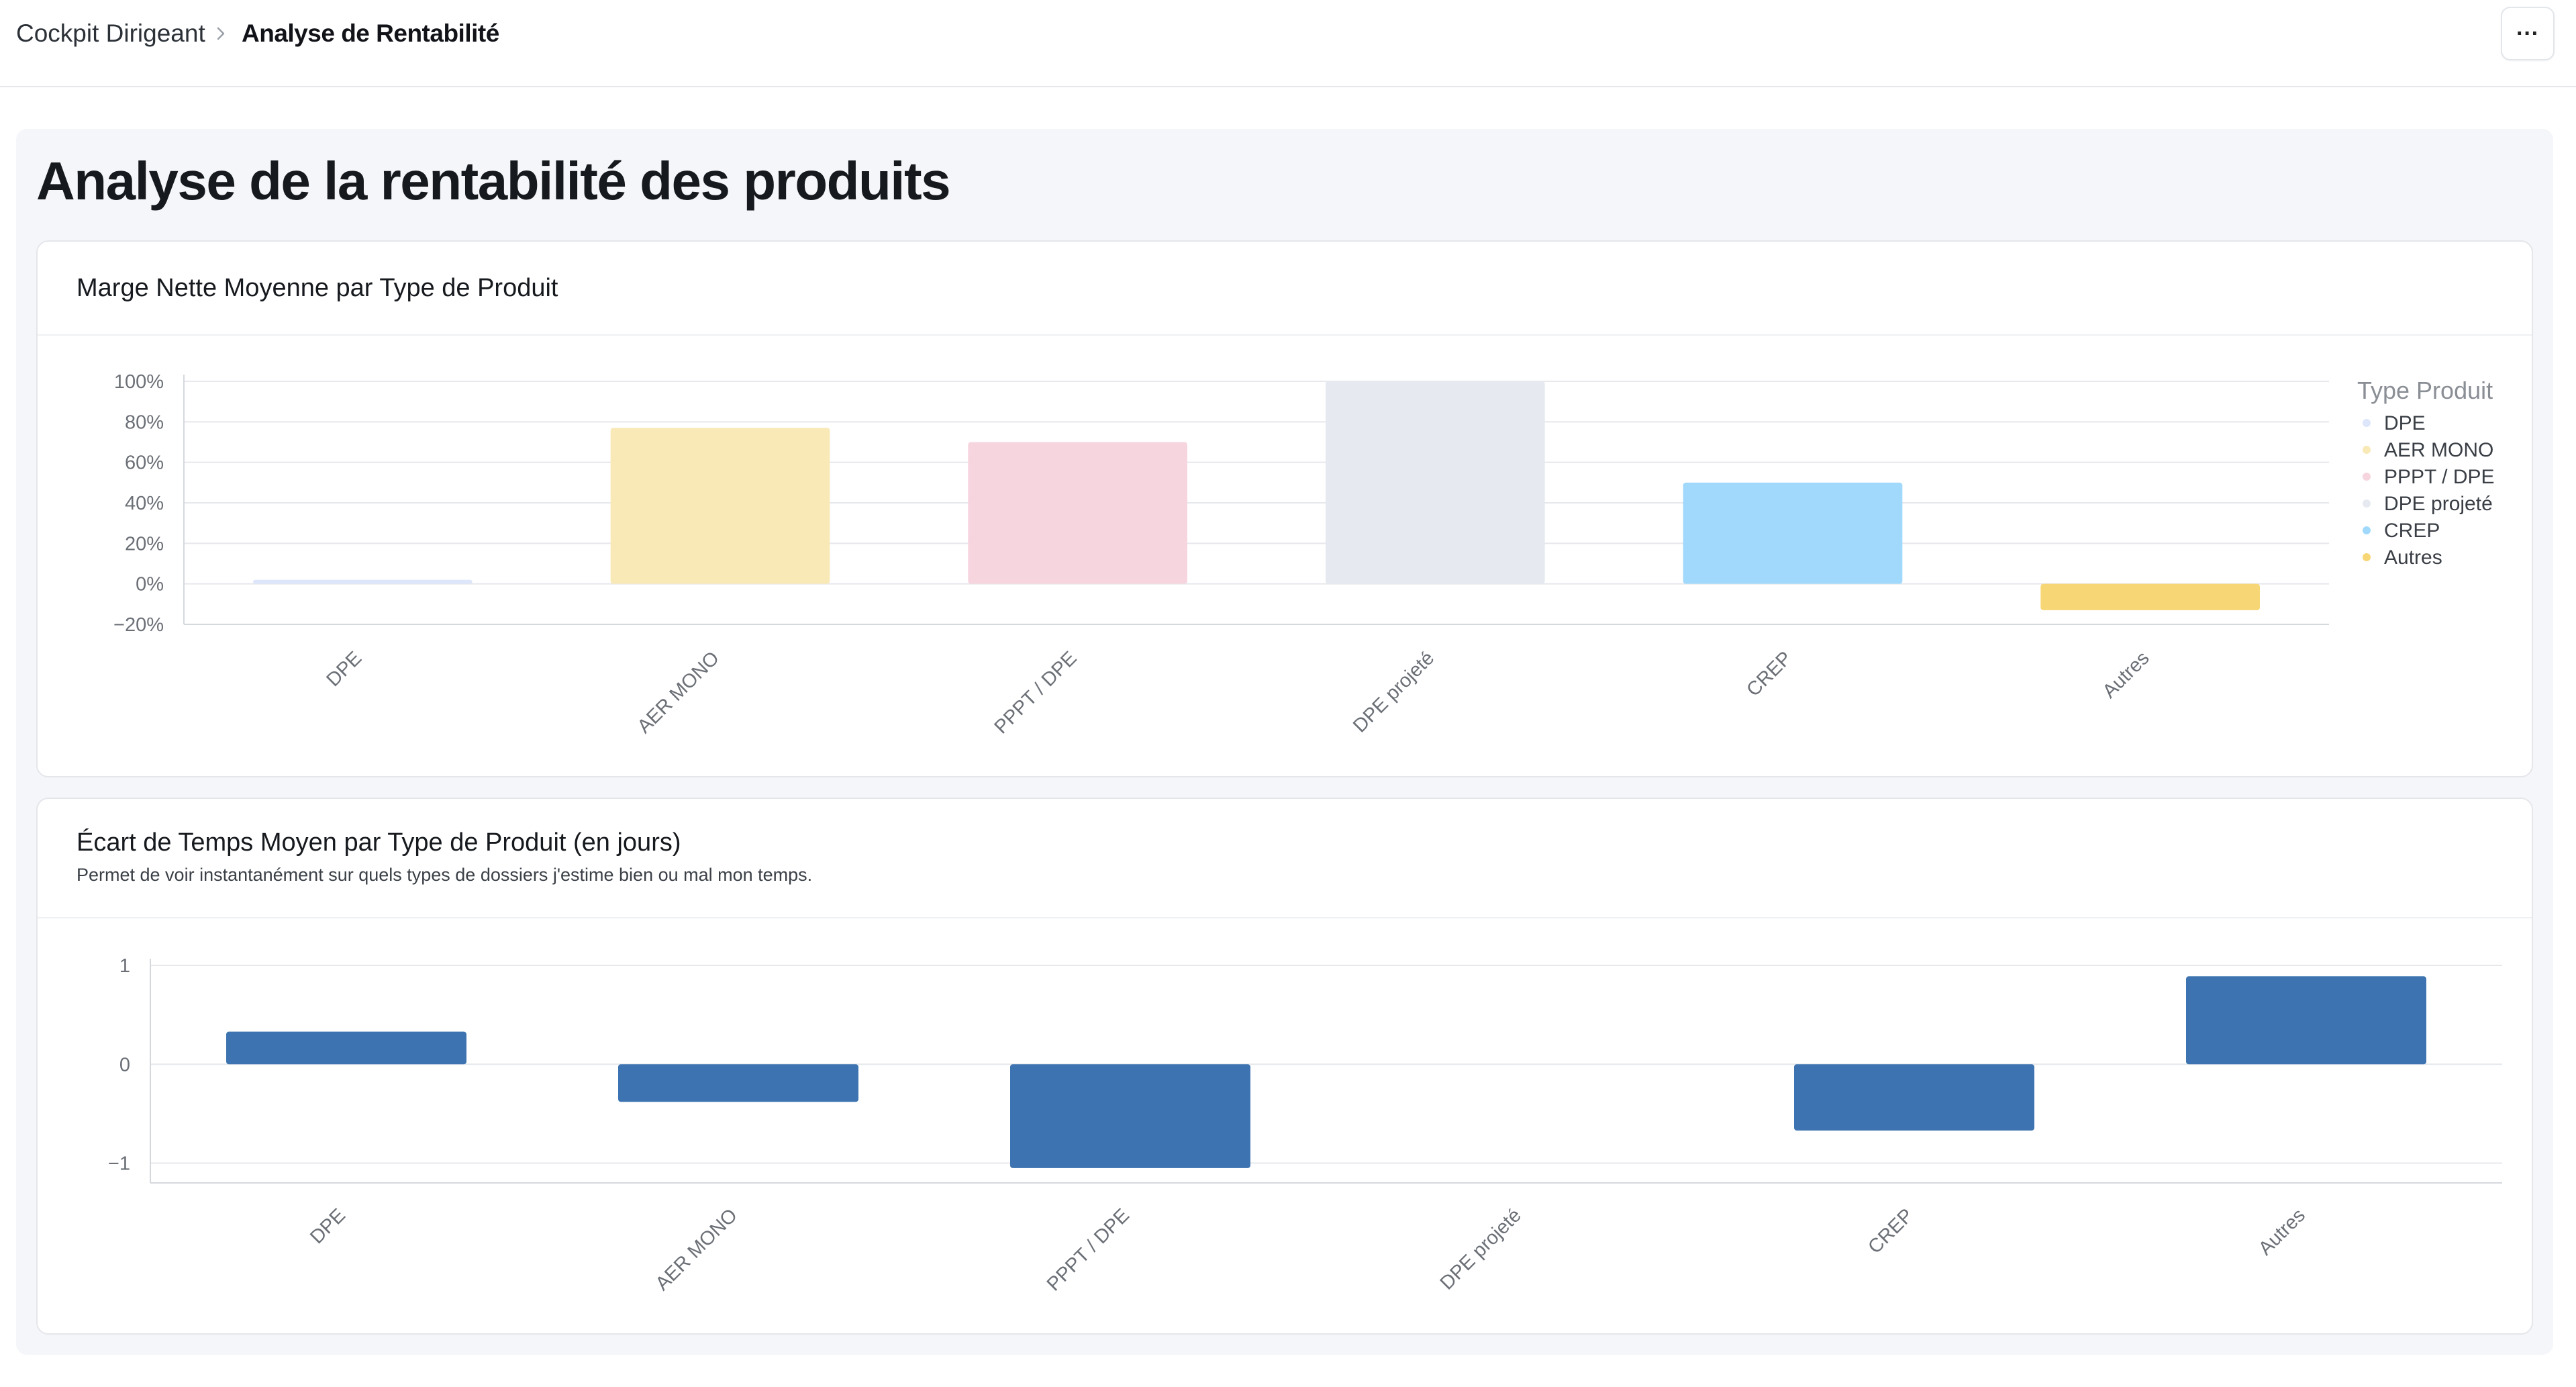 This screenshot has height=1387, width=2576. I want to click on legend-item-dpe: DPE, so click(2405, 423).